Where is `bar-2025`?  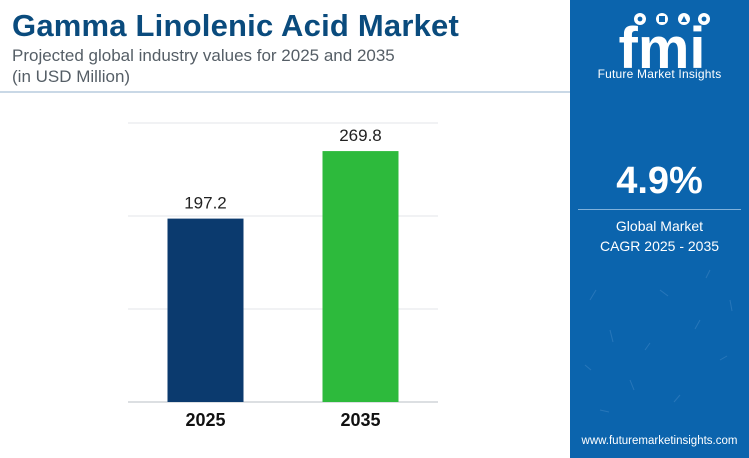
bar-2025 is located at coordinates (205, 310).